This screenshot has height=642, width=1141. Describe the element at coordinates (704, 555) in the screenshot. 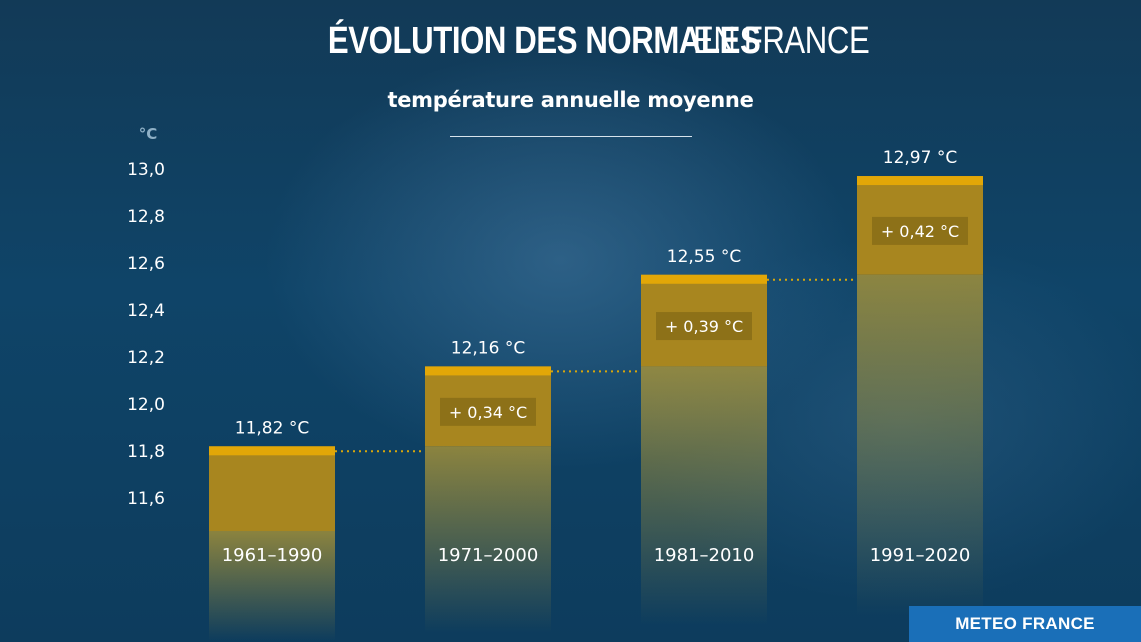

I see `category-label: 1981–2010` at that location.